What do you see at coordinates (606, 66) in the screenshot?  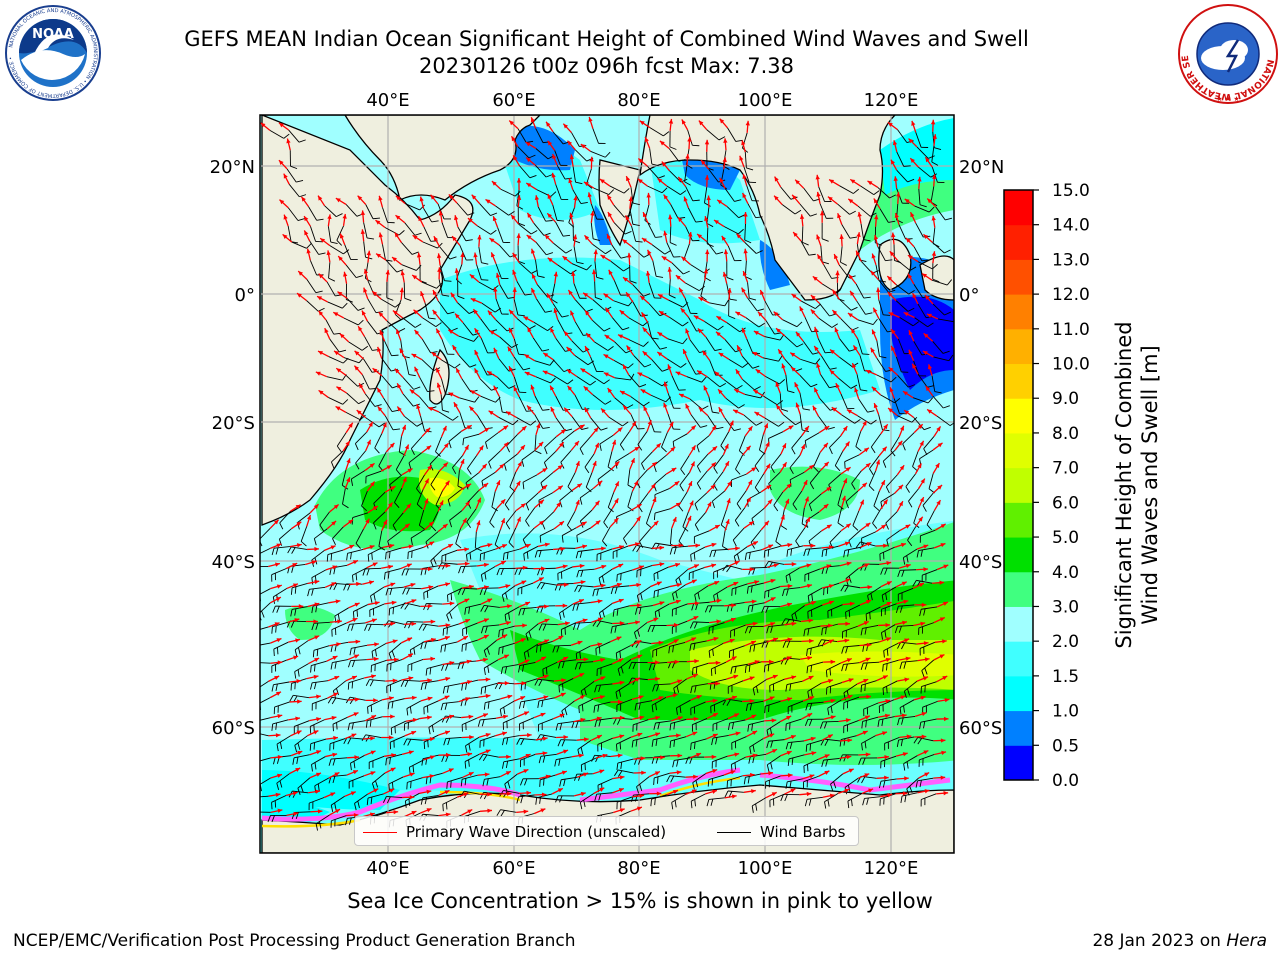 I see `chart-subtitle: 20230126 t00z 096h fcst Max: 7.38` at bounding box center [606, 66].